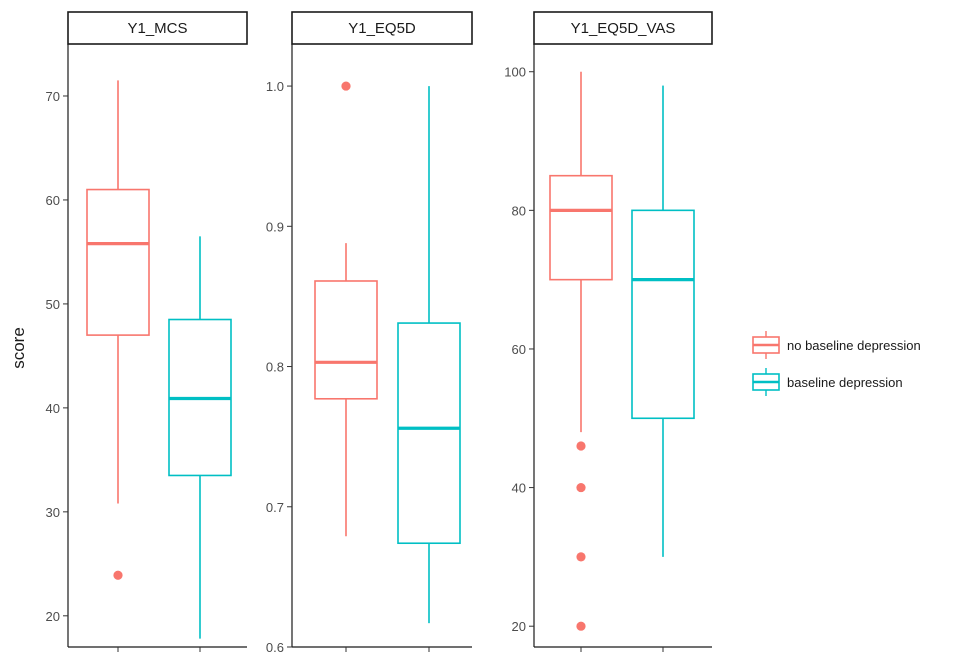 The height and width of the screenshot is (654, 956). What do you see at coordinates (18, 348) in the screenshot?
I see `y-axis-title: score` at bounding box center [18, 348].